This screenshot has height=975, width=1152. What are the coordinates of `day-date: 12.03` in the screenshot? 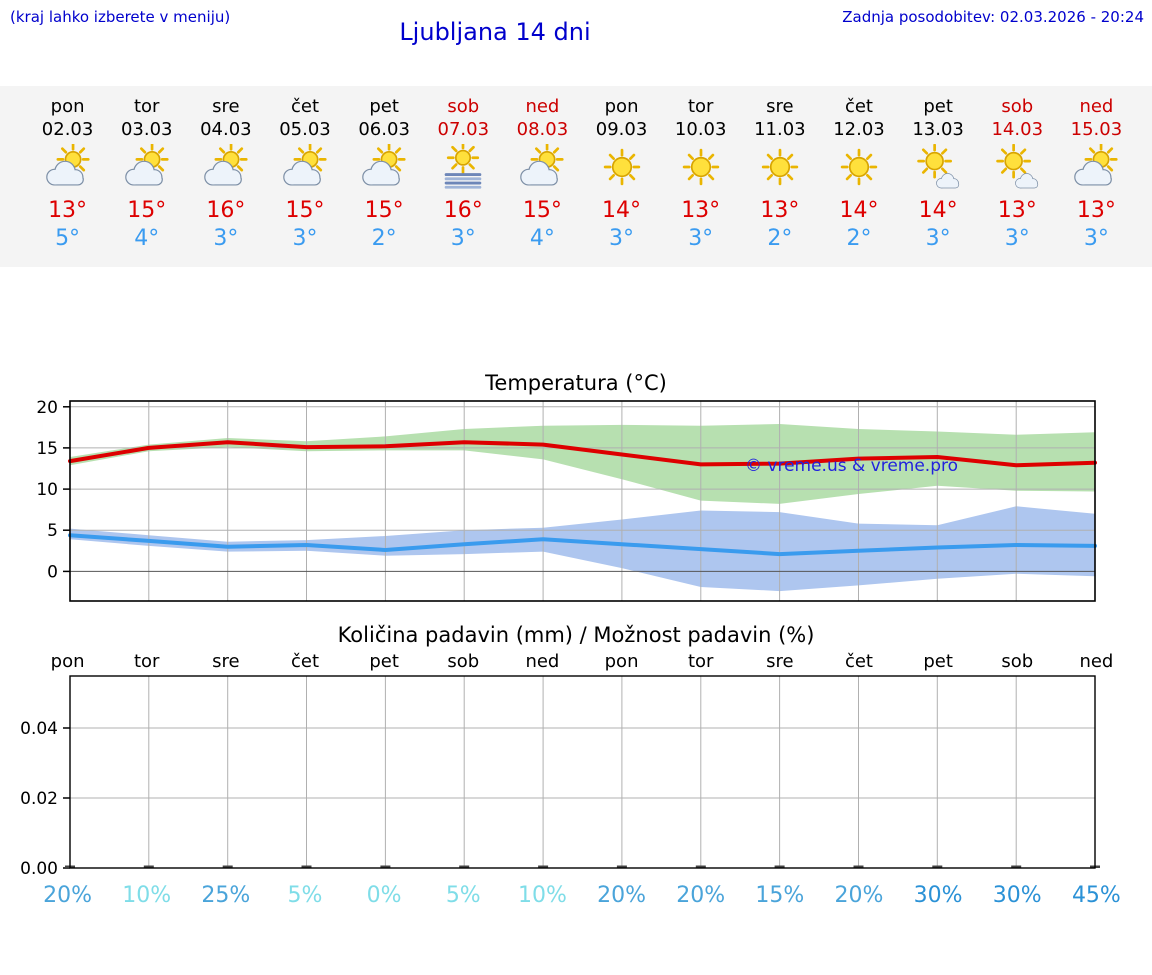 It's located at (859, 129).